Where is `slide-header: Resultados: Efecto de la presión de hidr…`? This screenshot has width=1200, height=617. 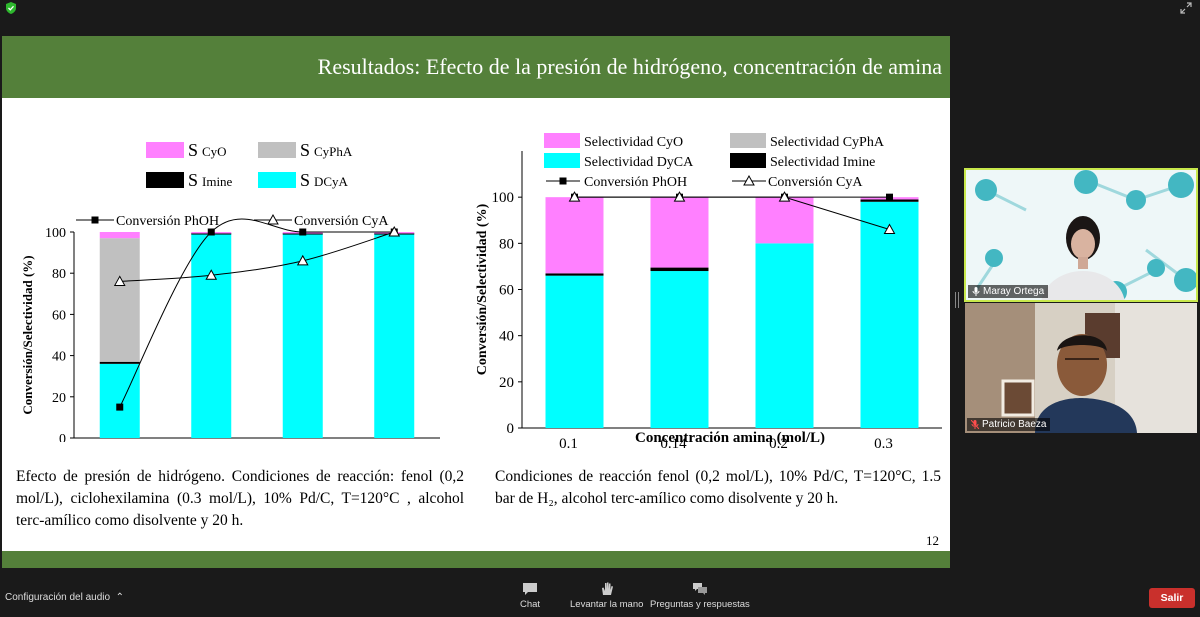 slide-header: Resultados: Efecto de la presión de hidr… is located at coordinates (476, 67).